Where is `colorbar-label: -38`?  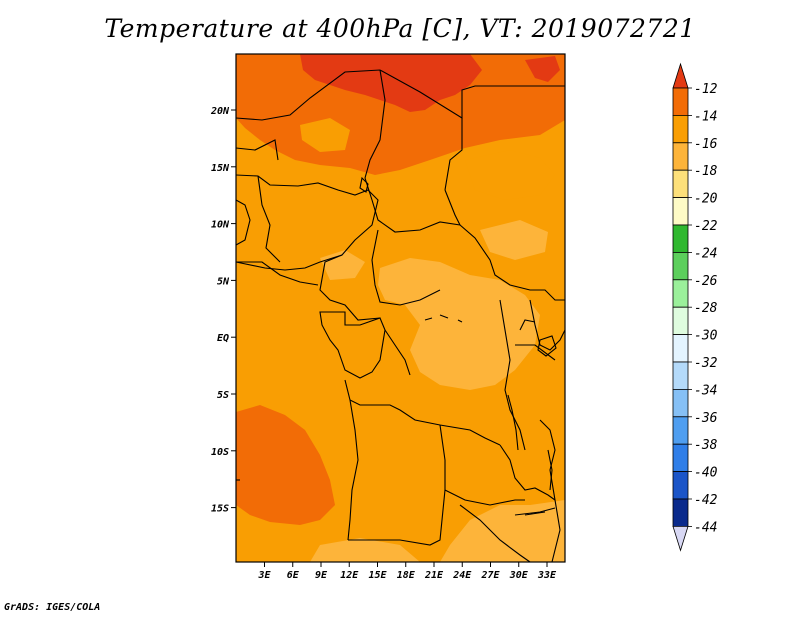
colorbar-label: -38 is located at coordinates (706, 445).